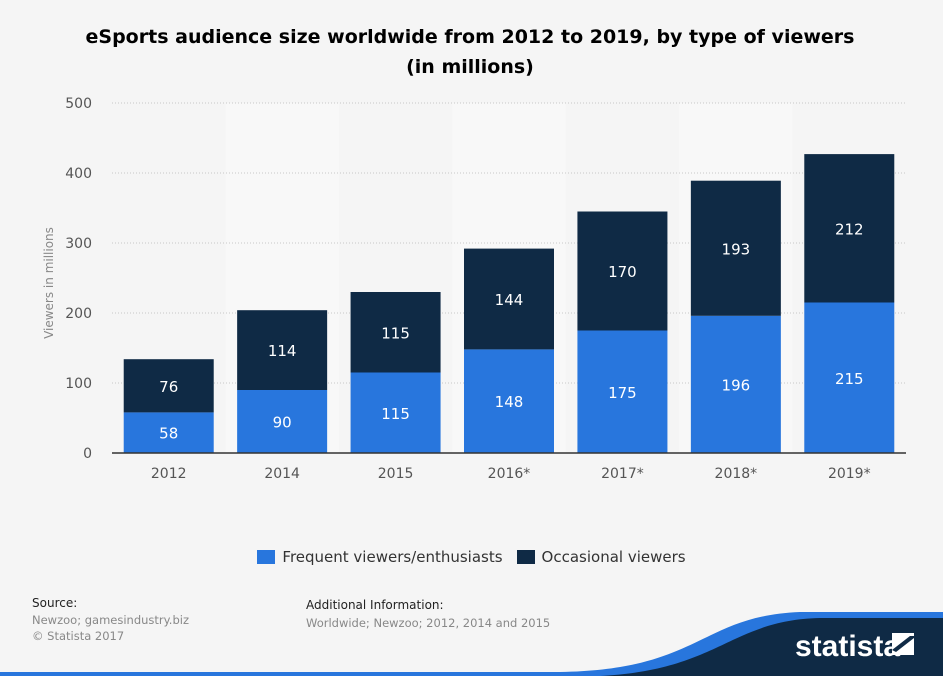 Image resolution: width=943 pixels, height=676 pixels. What do you see at coordinates (78, 636) in the screenshot?
I see `copyright: © Statista 2017` at bounding box center [78, 636].